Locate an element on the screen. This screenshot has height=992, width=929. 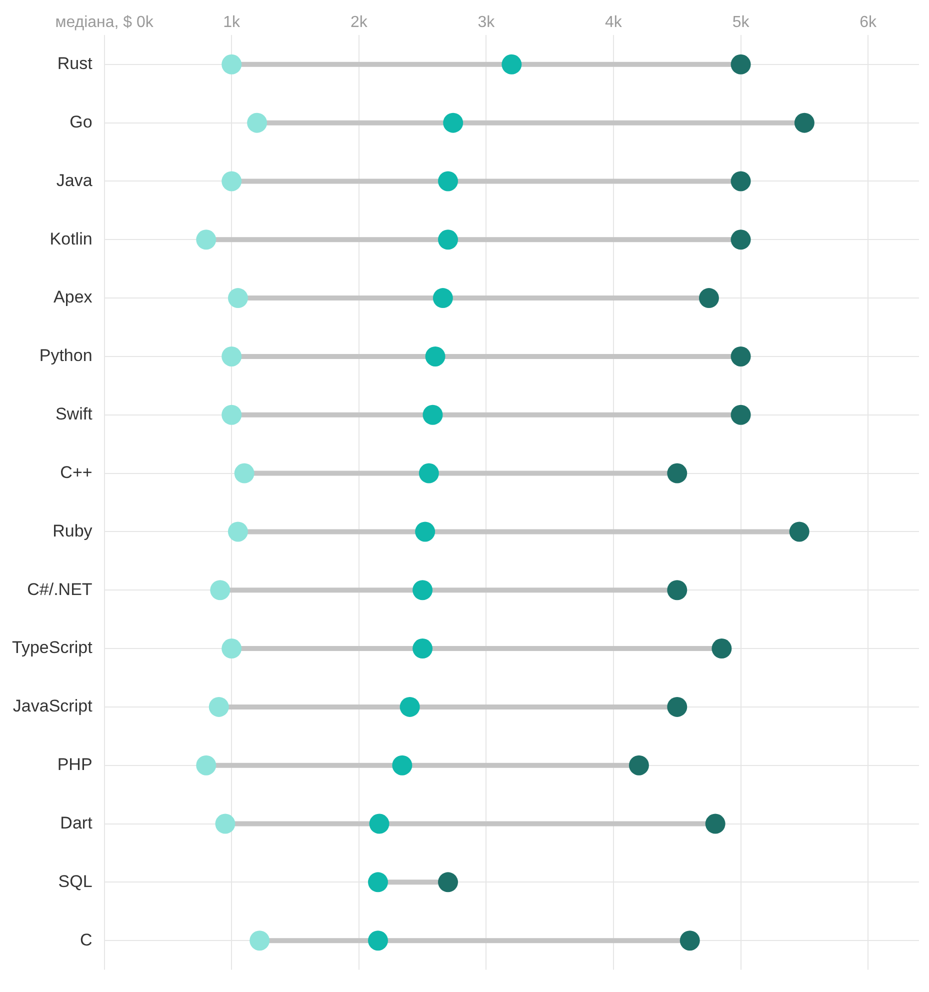
x-tick-label: 6k is located at coordinates (869, 23).